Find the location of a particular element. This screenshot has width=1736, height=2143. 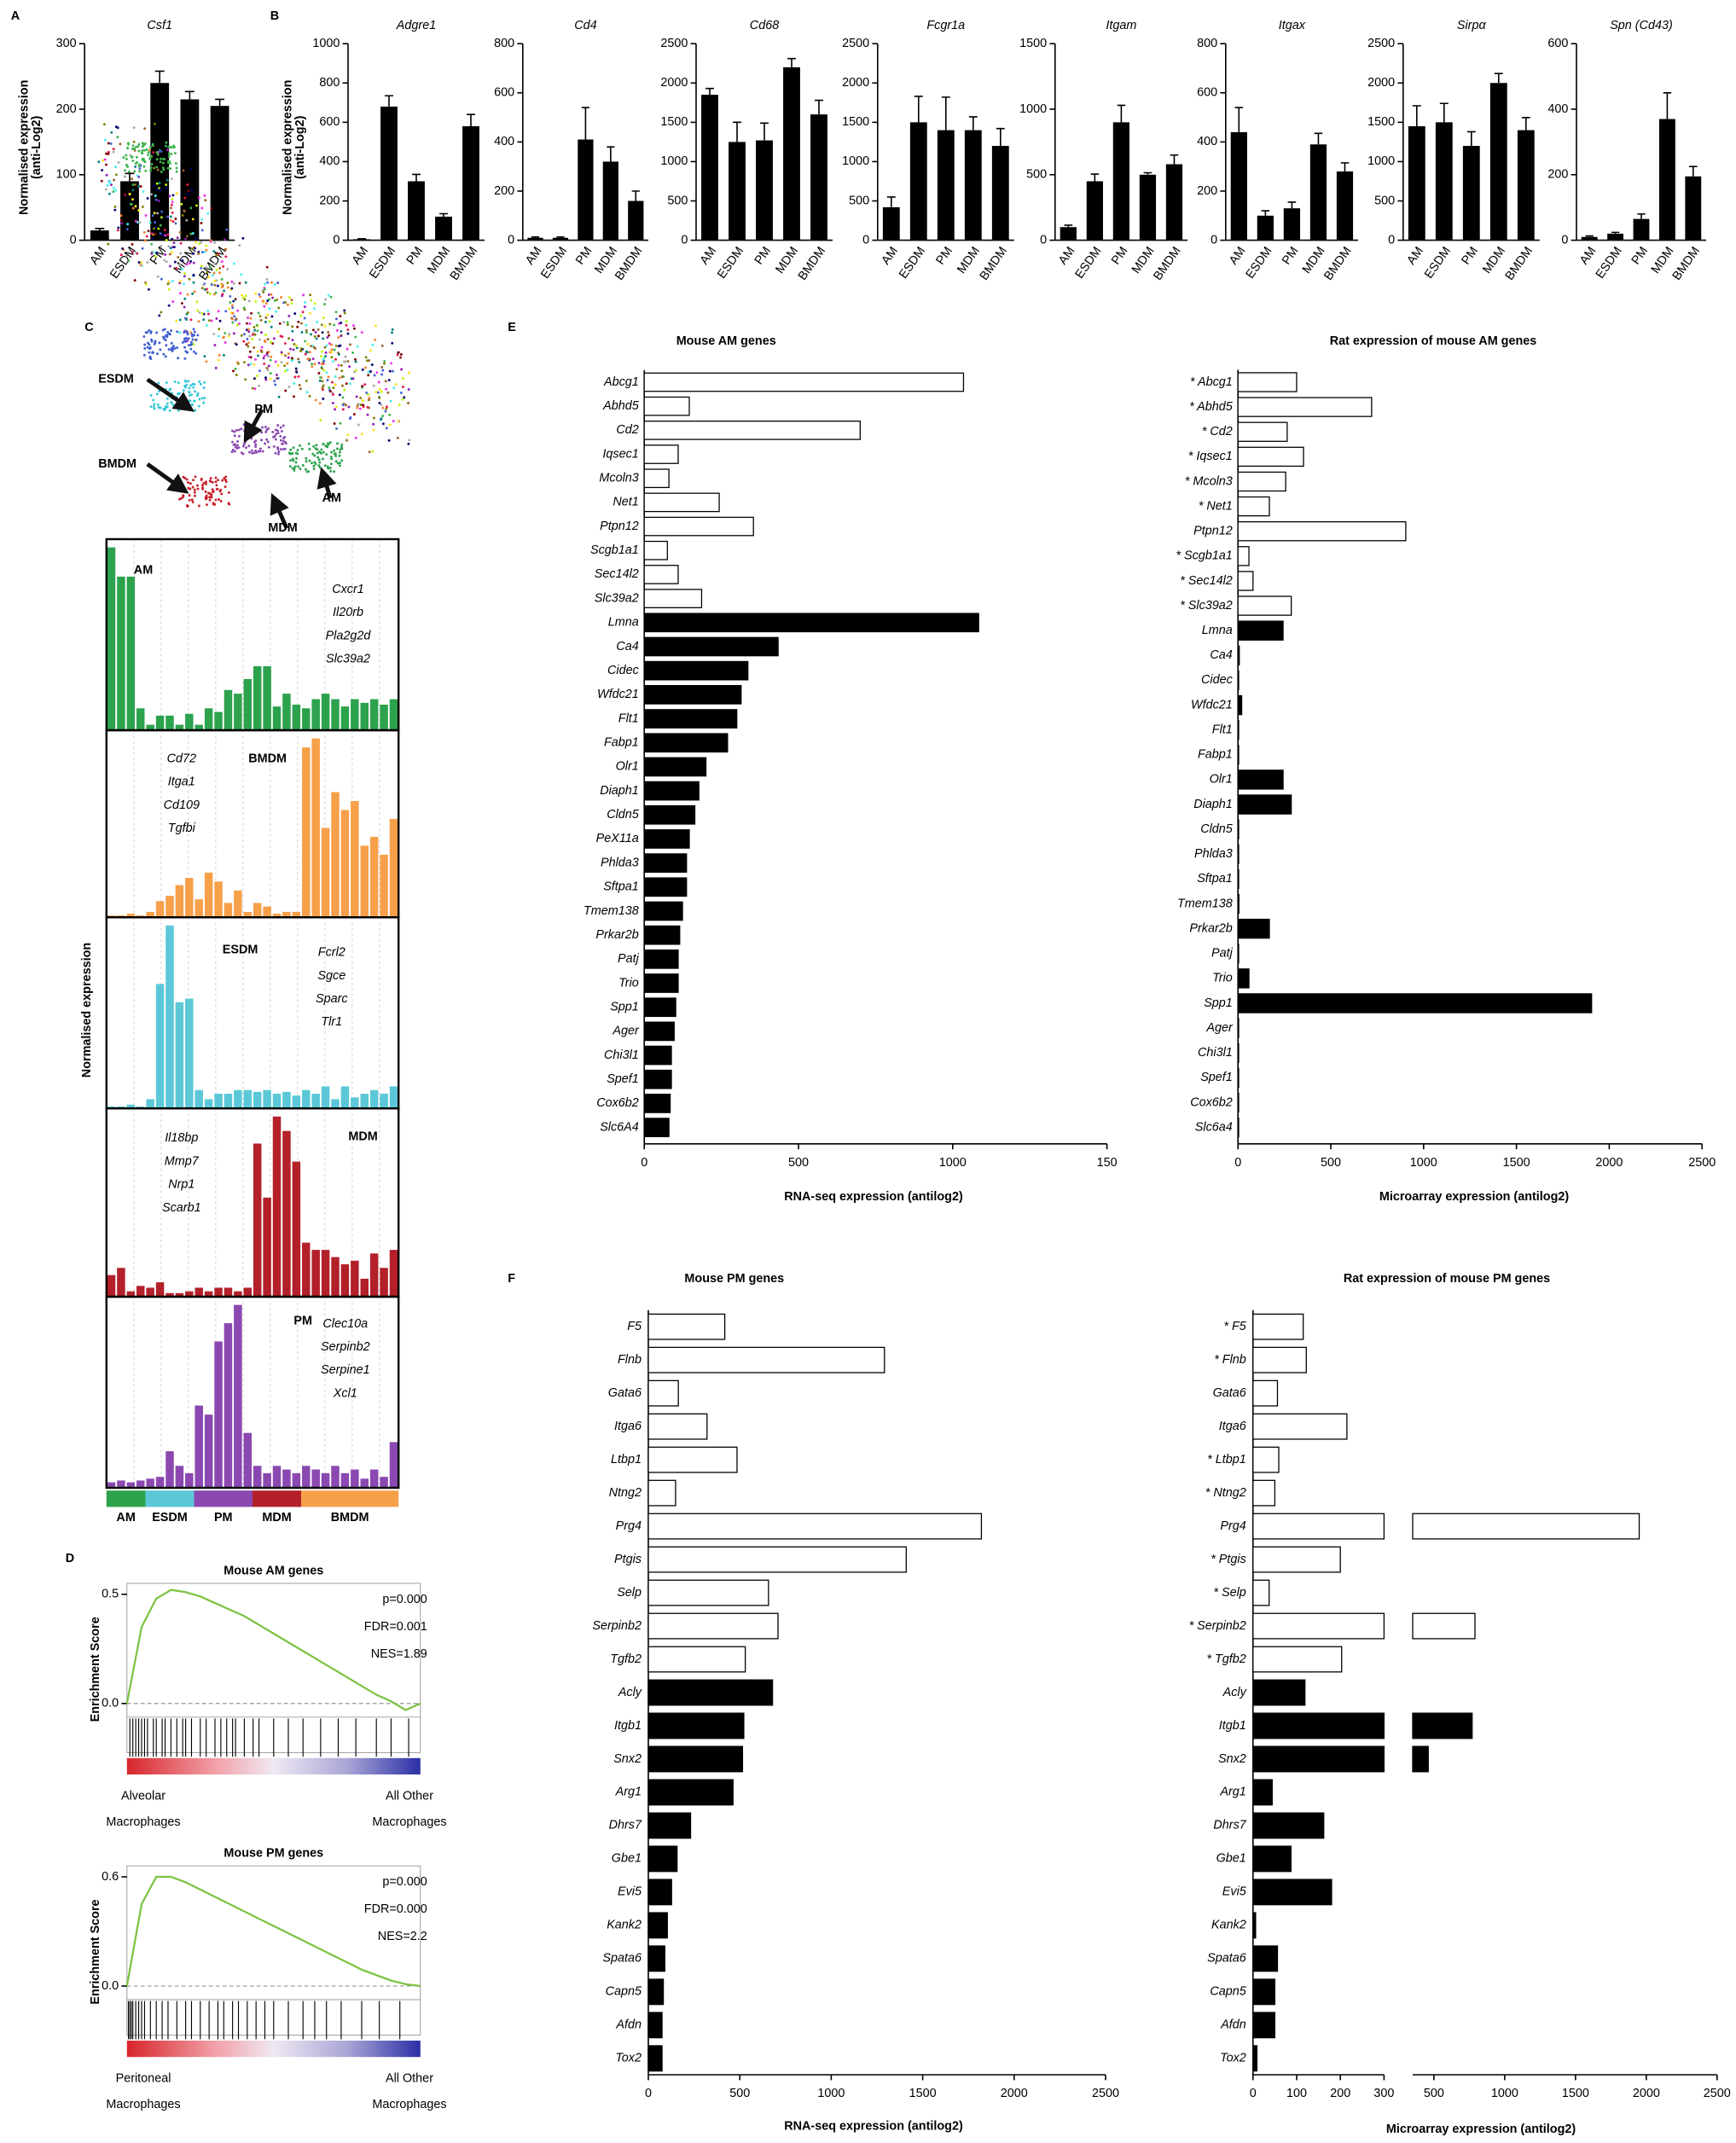

x-tick-label: PM is located at coordinates (1640, 255).